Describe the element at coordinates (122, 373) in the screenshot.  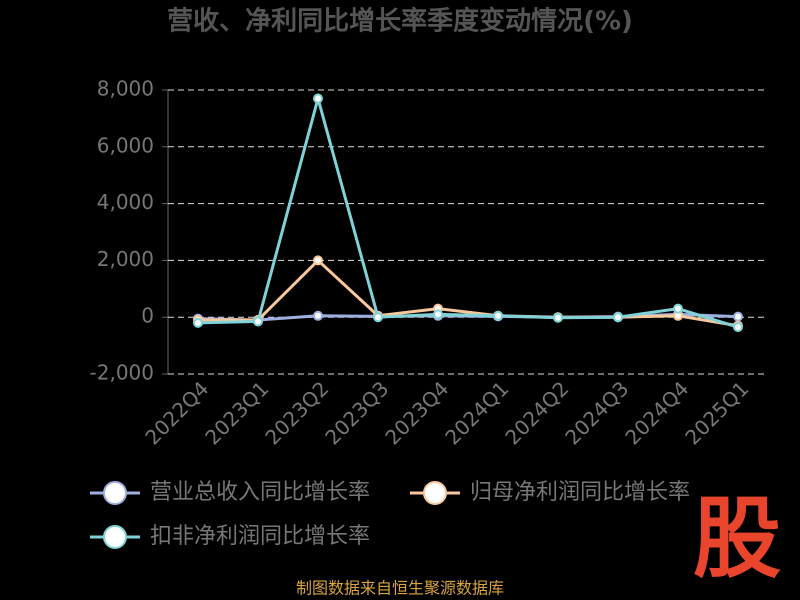
I see `y-tick-label: -2,000` at that location.